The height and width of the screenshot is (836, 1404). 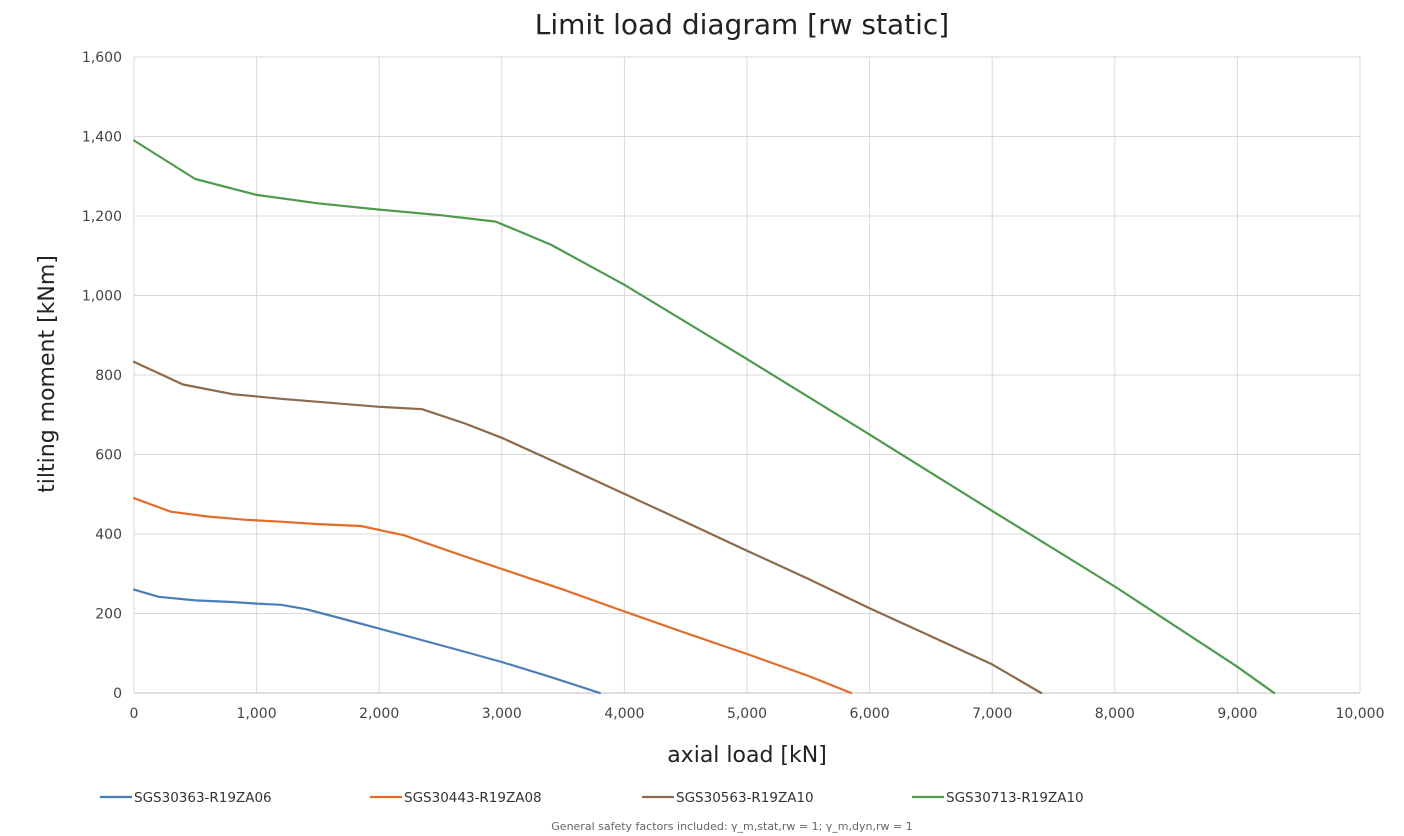 I want to click on legend-item: SGS30713-R19ZA10, so click(x=998, y=798).